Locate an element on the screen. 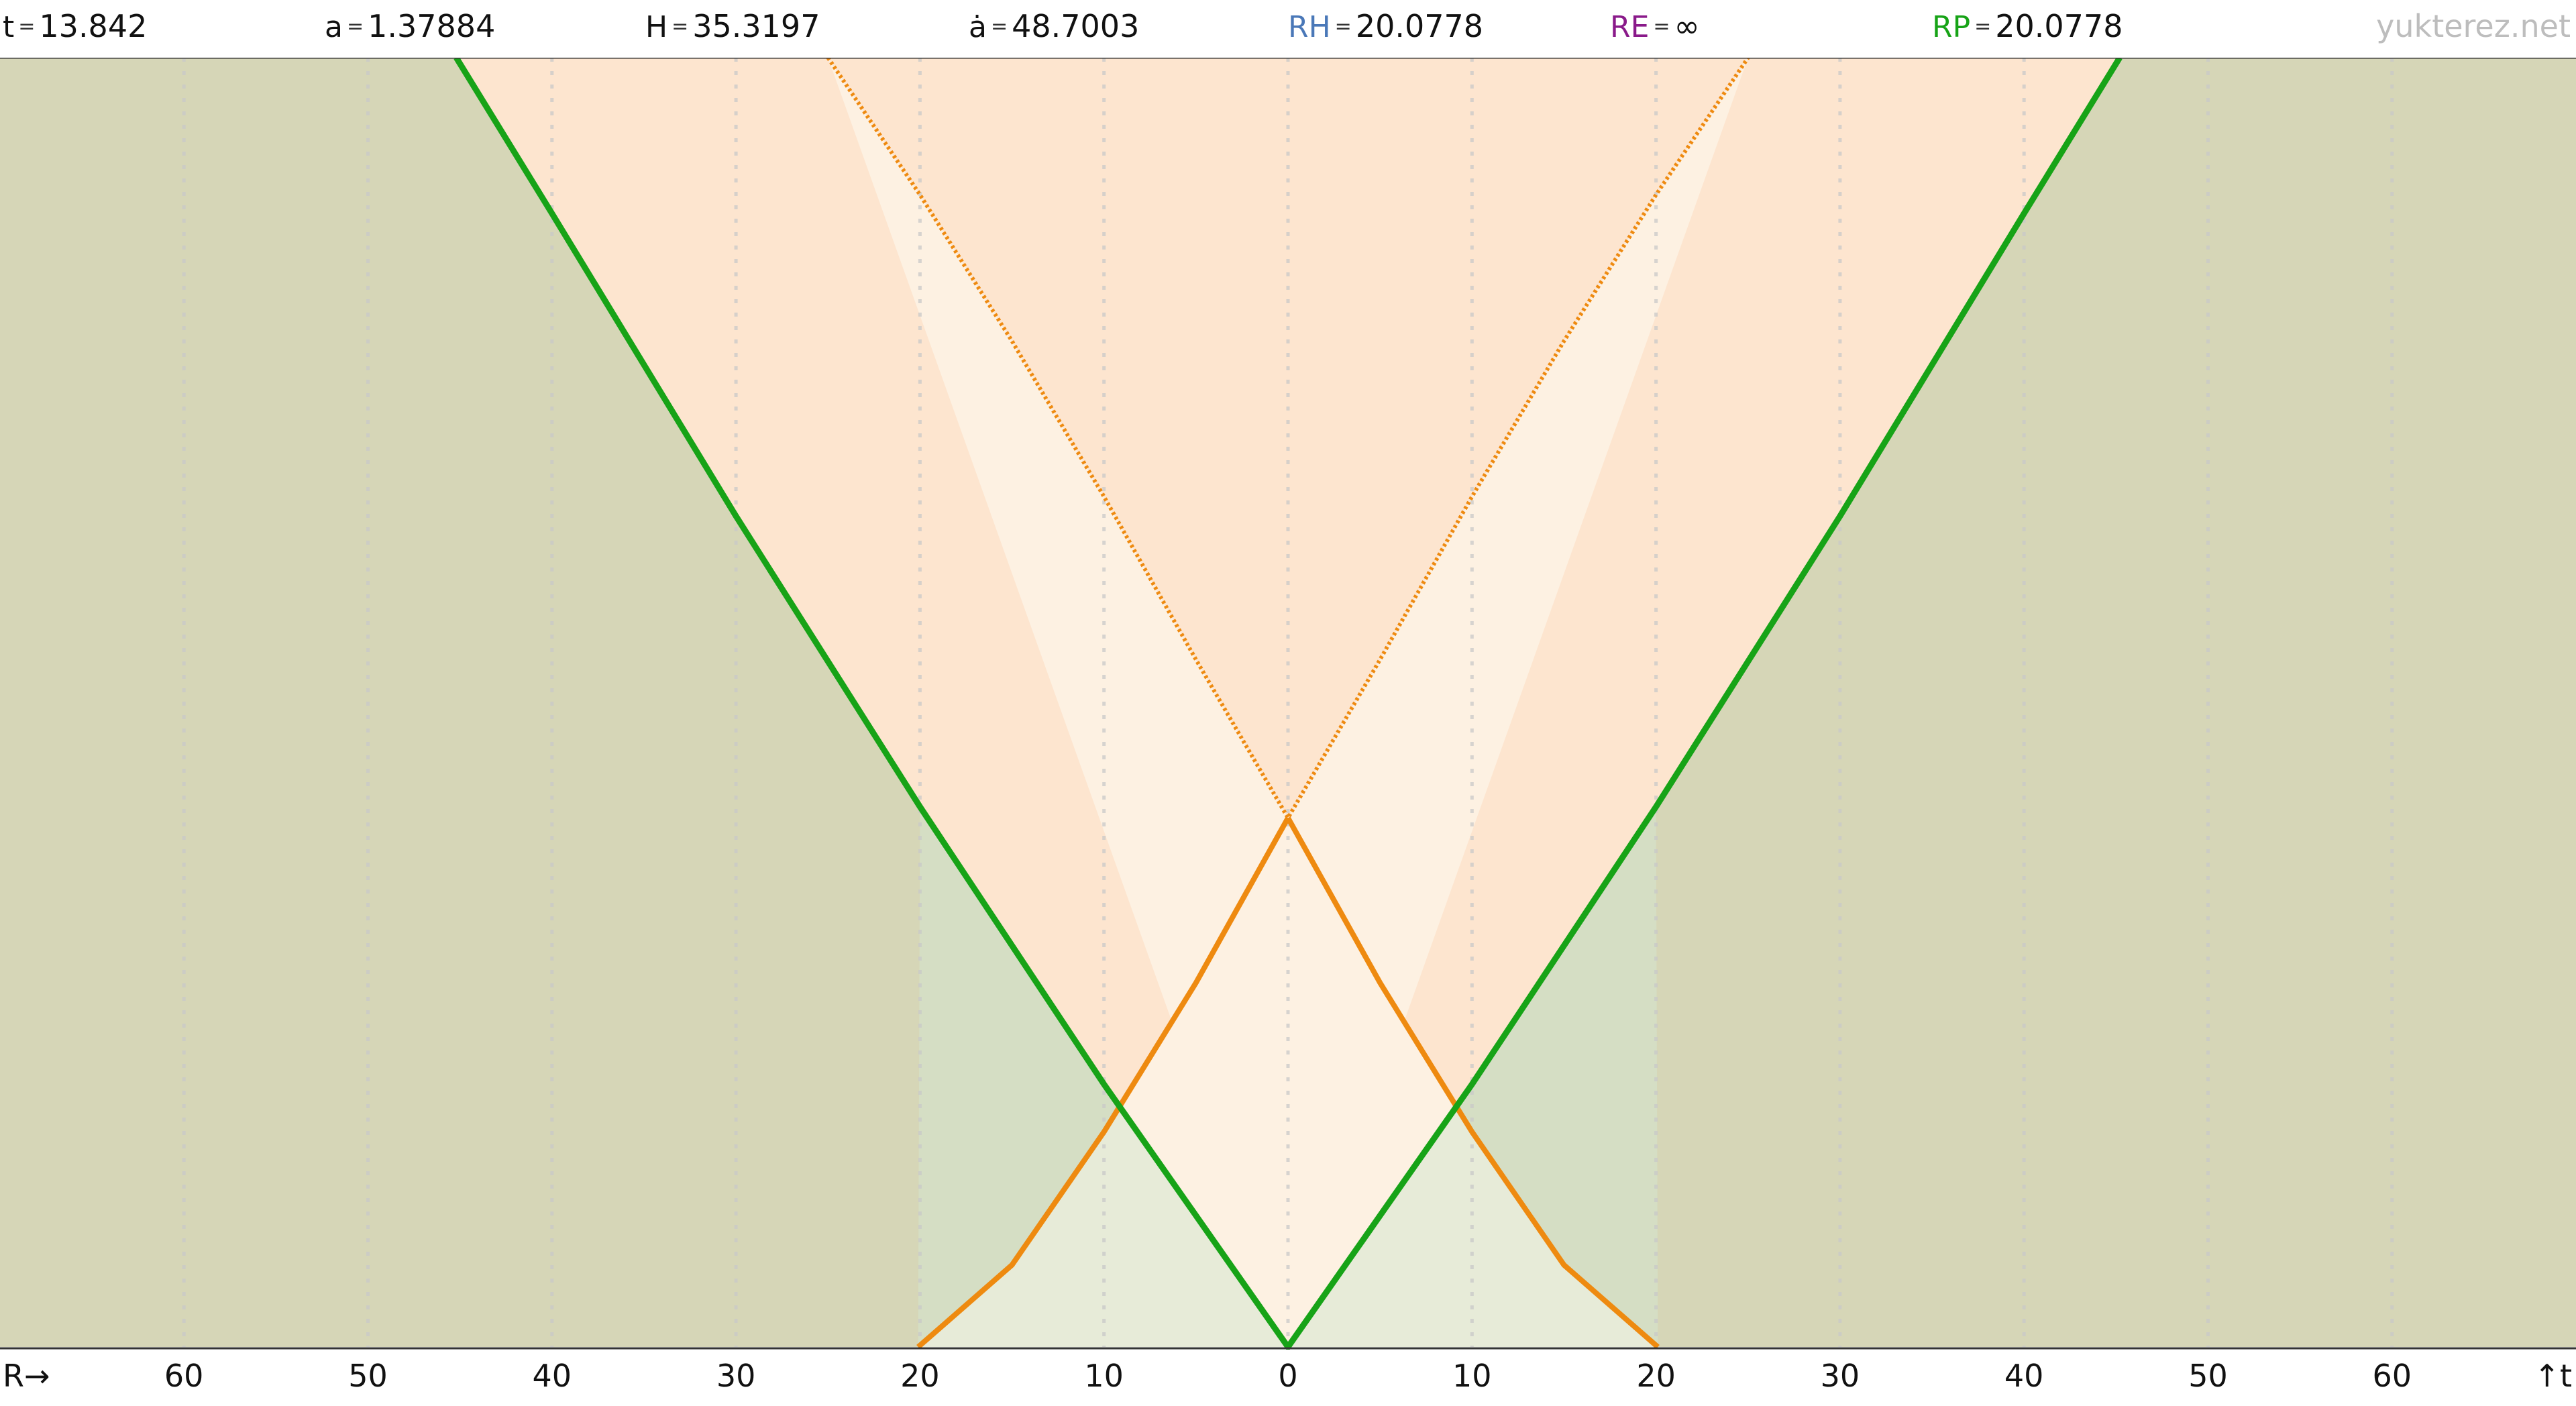 The height and width of the screenshot is (1406, 2576). x-tick-label: 0 is located at coordinates (1288, 1376).